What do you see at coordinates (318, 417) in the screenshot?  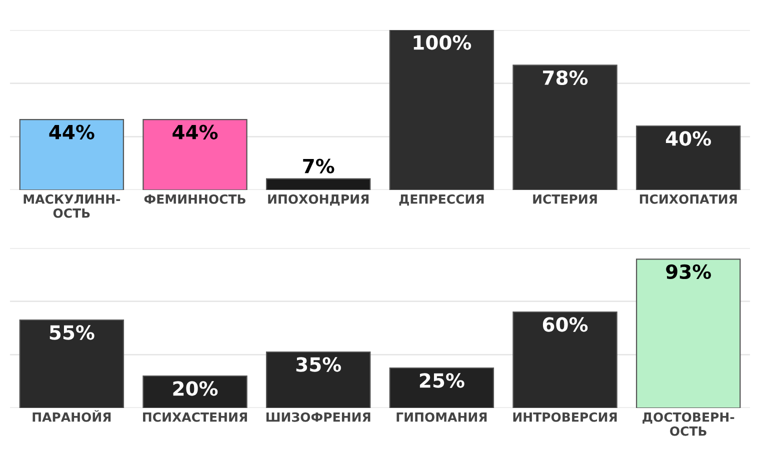 I see `x-tick-label: ШИЗОФРЕНИЯ` at bounding box center [318, 417].